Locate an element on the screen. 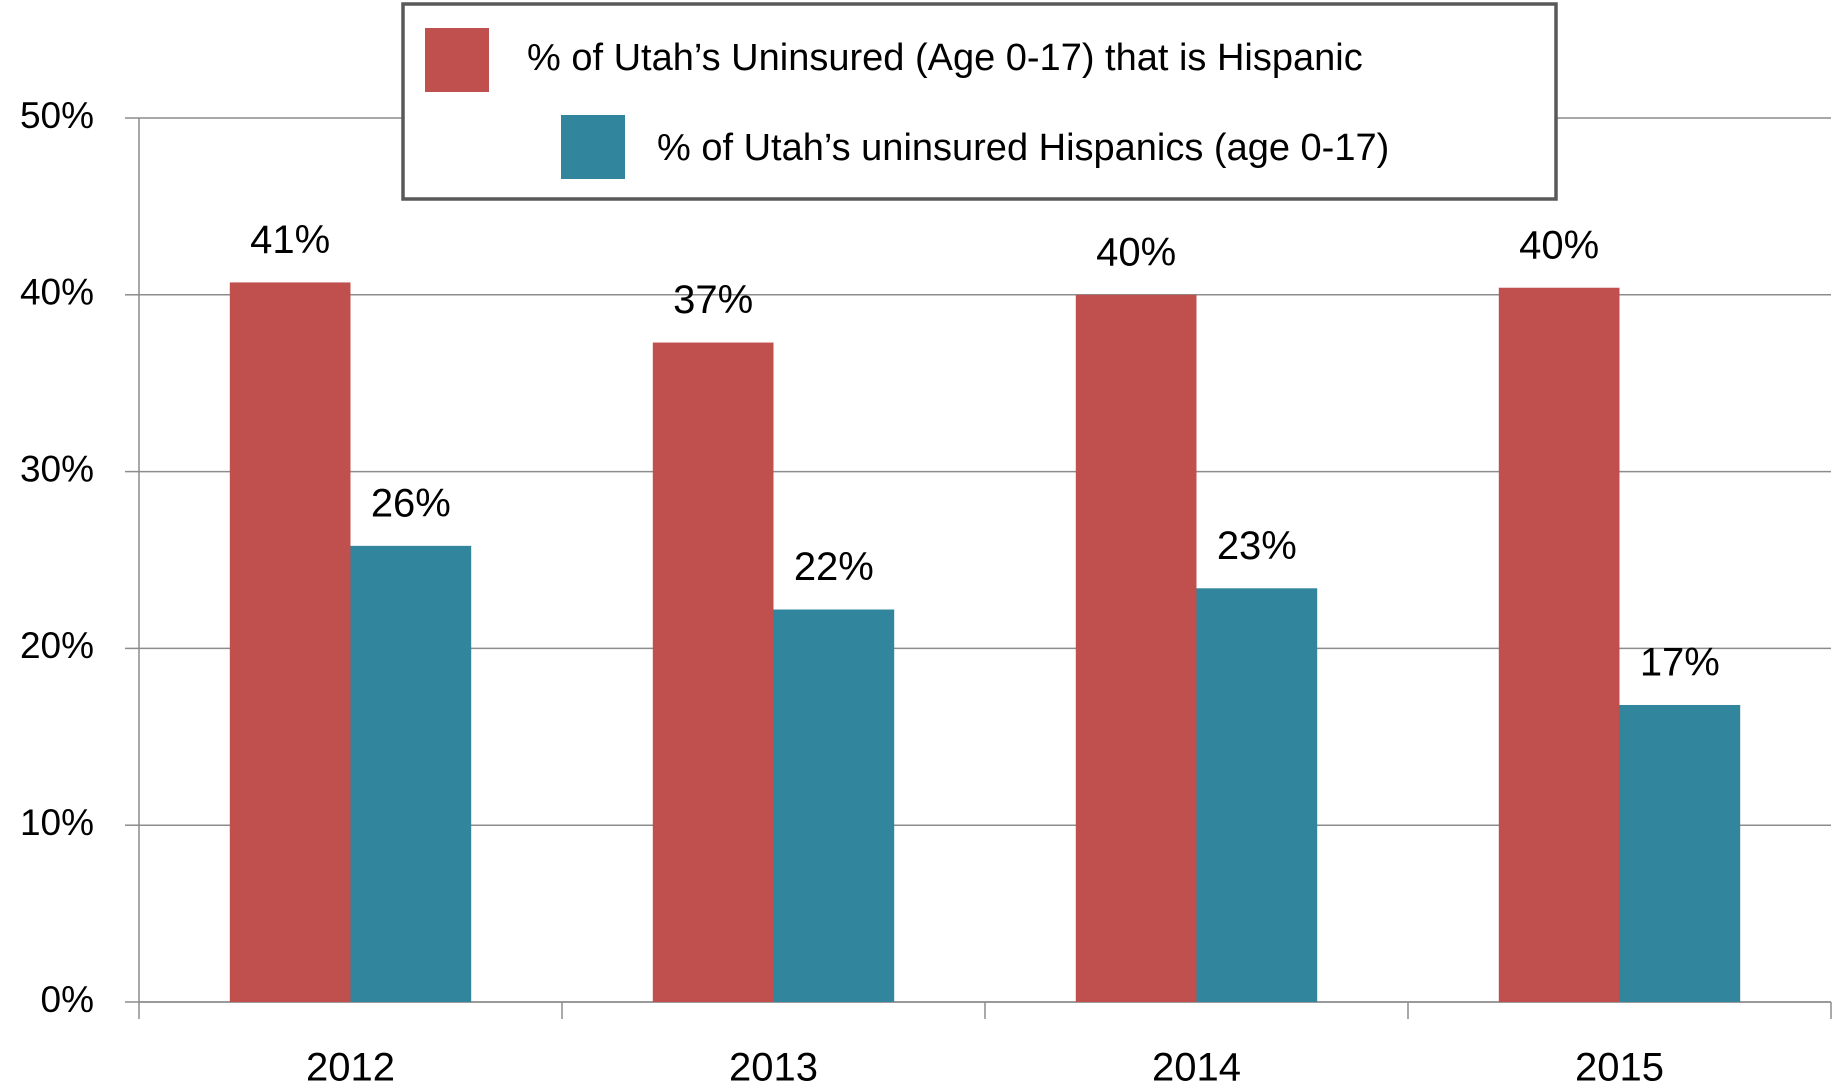 This screenshot has width=1837, height=1092. value-label: 37% is located at coordinates (713, 300).